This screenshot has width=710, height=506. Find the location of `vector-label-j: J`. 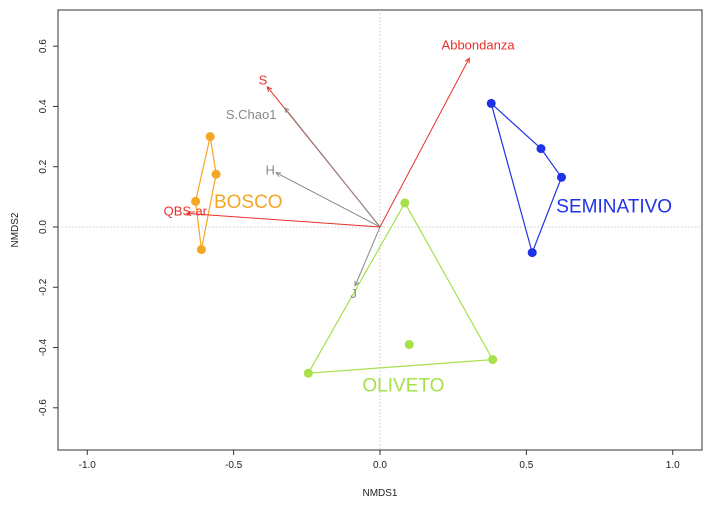

vector-label-j: J is located at coordinates (353, 293).